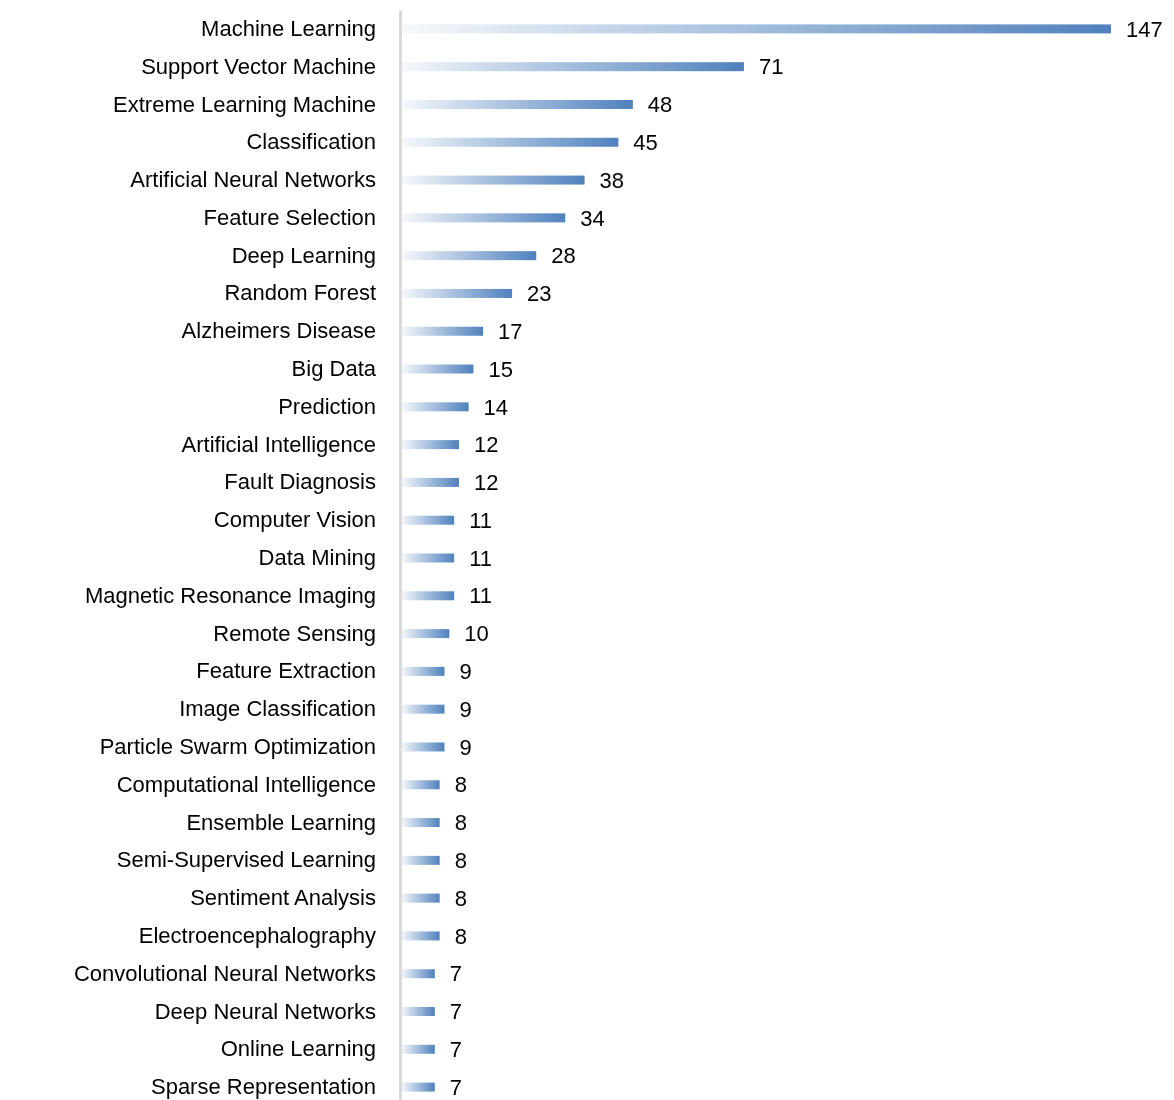  What do you see at coordinates (237, 747) in the screenshot?
I see `y-tick-label: Particle Swarm Optimization` at bounding box center [237, 747].